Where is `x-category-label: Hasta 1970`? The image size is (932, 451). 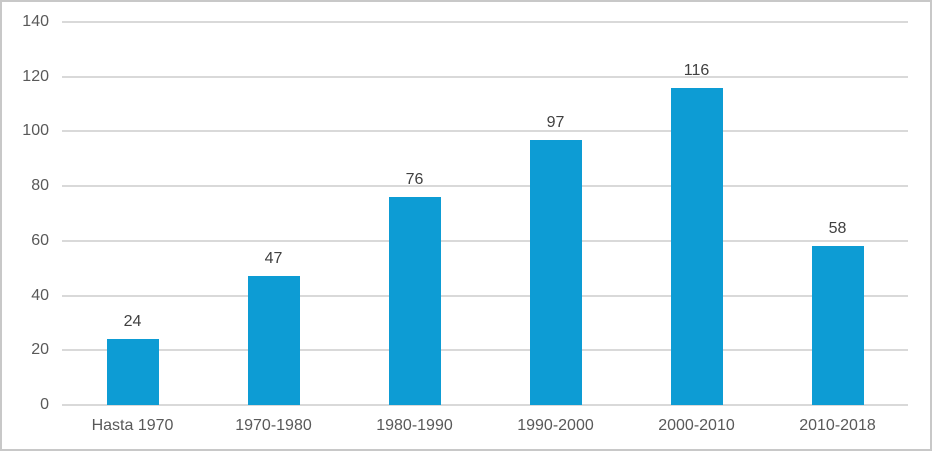 x-category-label: Hasta 1970 is located at coordinates (132, 425).